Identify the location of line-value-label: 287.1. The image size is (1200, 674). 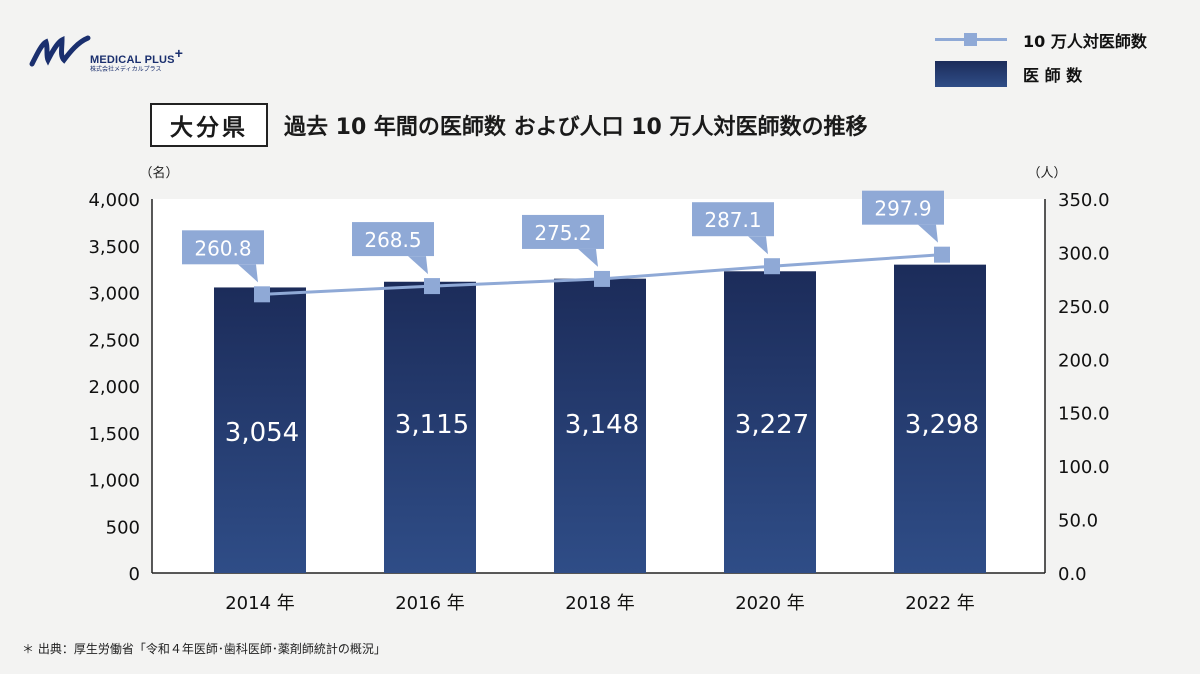
(732, 220).